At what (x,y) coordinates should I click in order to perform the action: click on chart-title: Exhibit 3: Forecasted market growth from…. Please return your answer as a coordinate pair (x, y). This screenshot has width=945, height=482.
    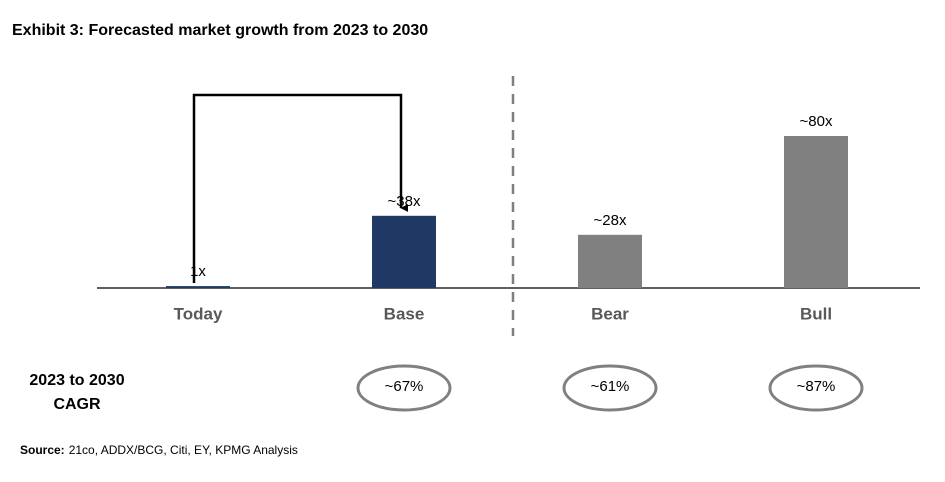
    Looking at the image, I should click on (220, 30).